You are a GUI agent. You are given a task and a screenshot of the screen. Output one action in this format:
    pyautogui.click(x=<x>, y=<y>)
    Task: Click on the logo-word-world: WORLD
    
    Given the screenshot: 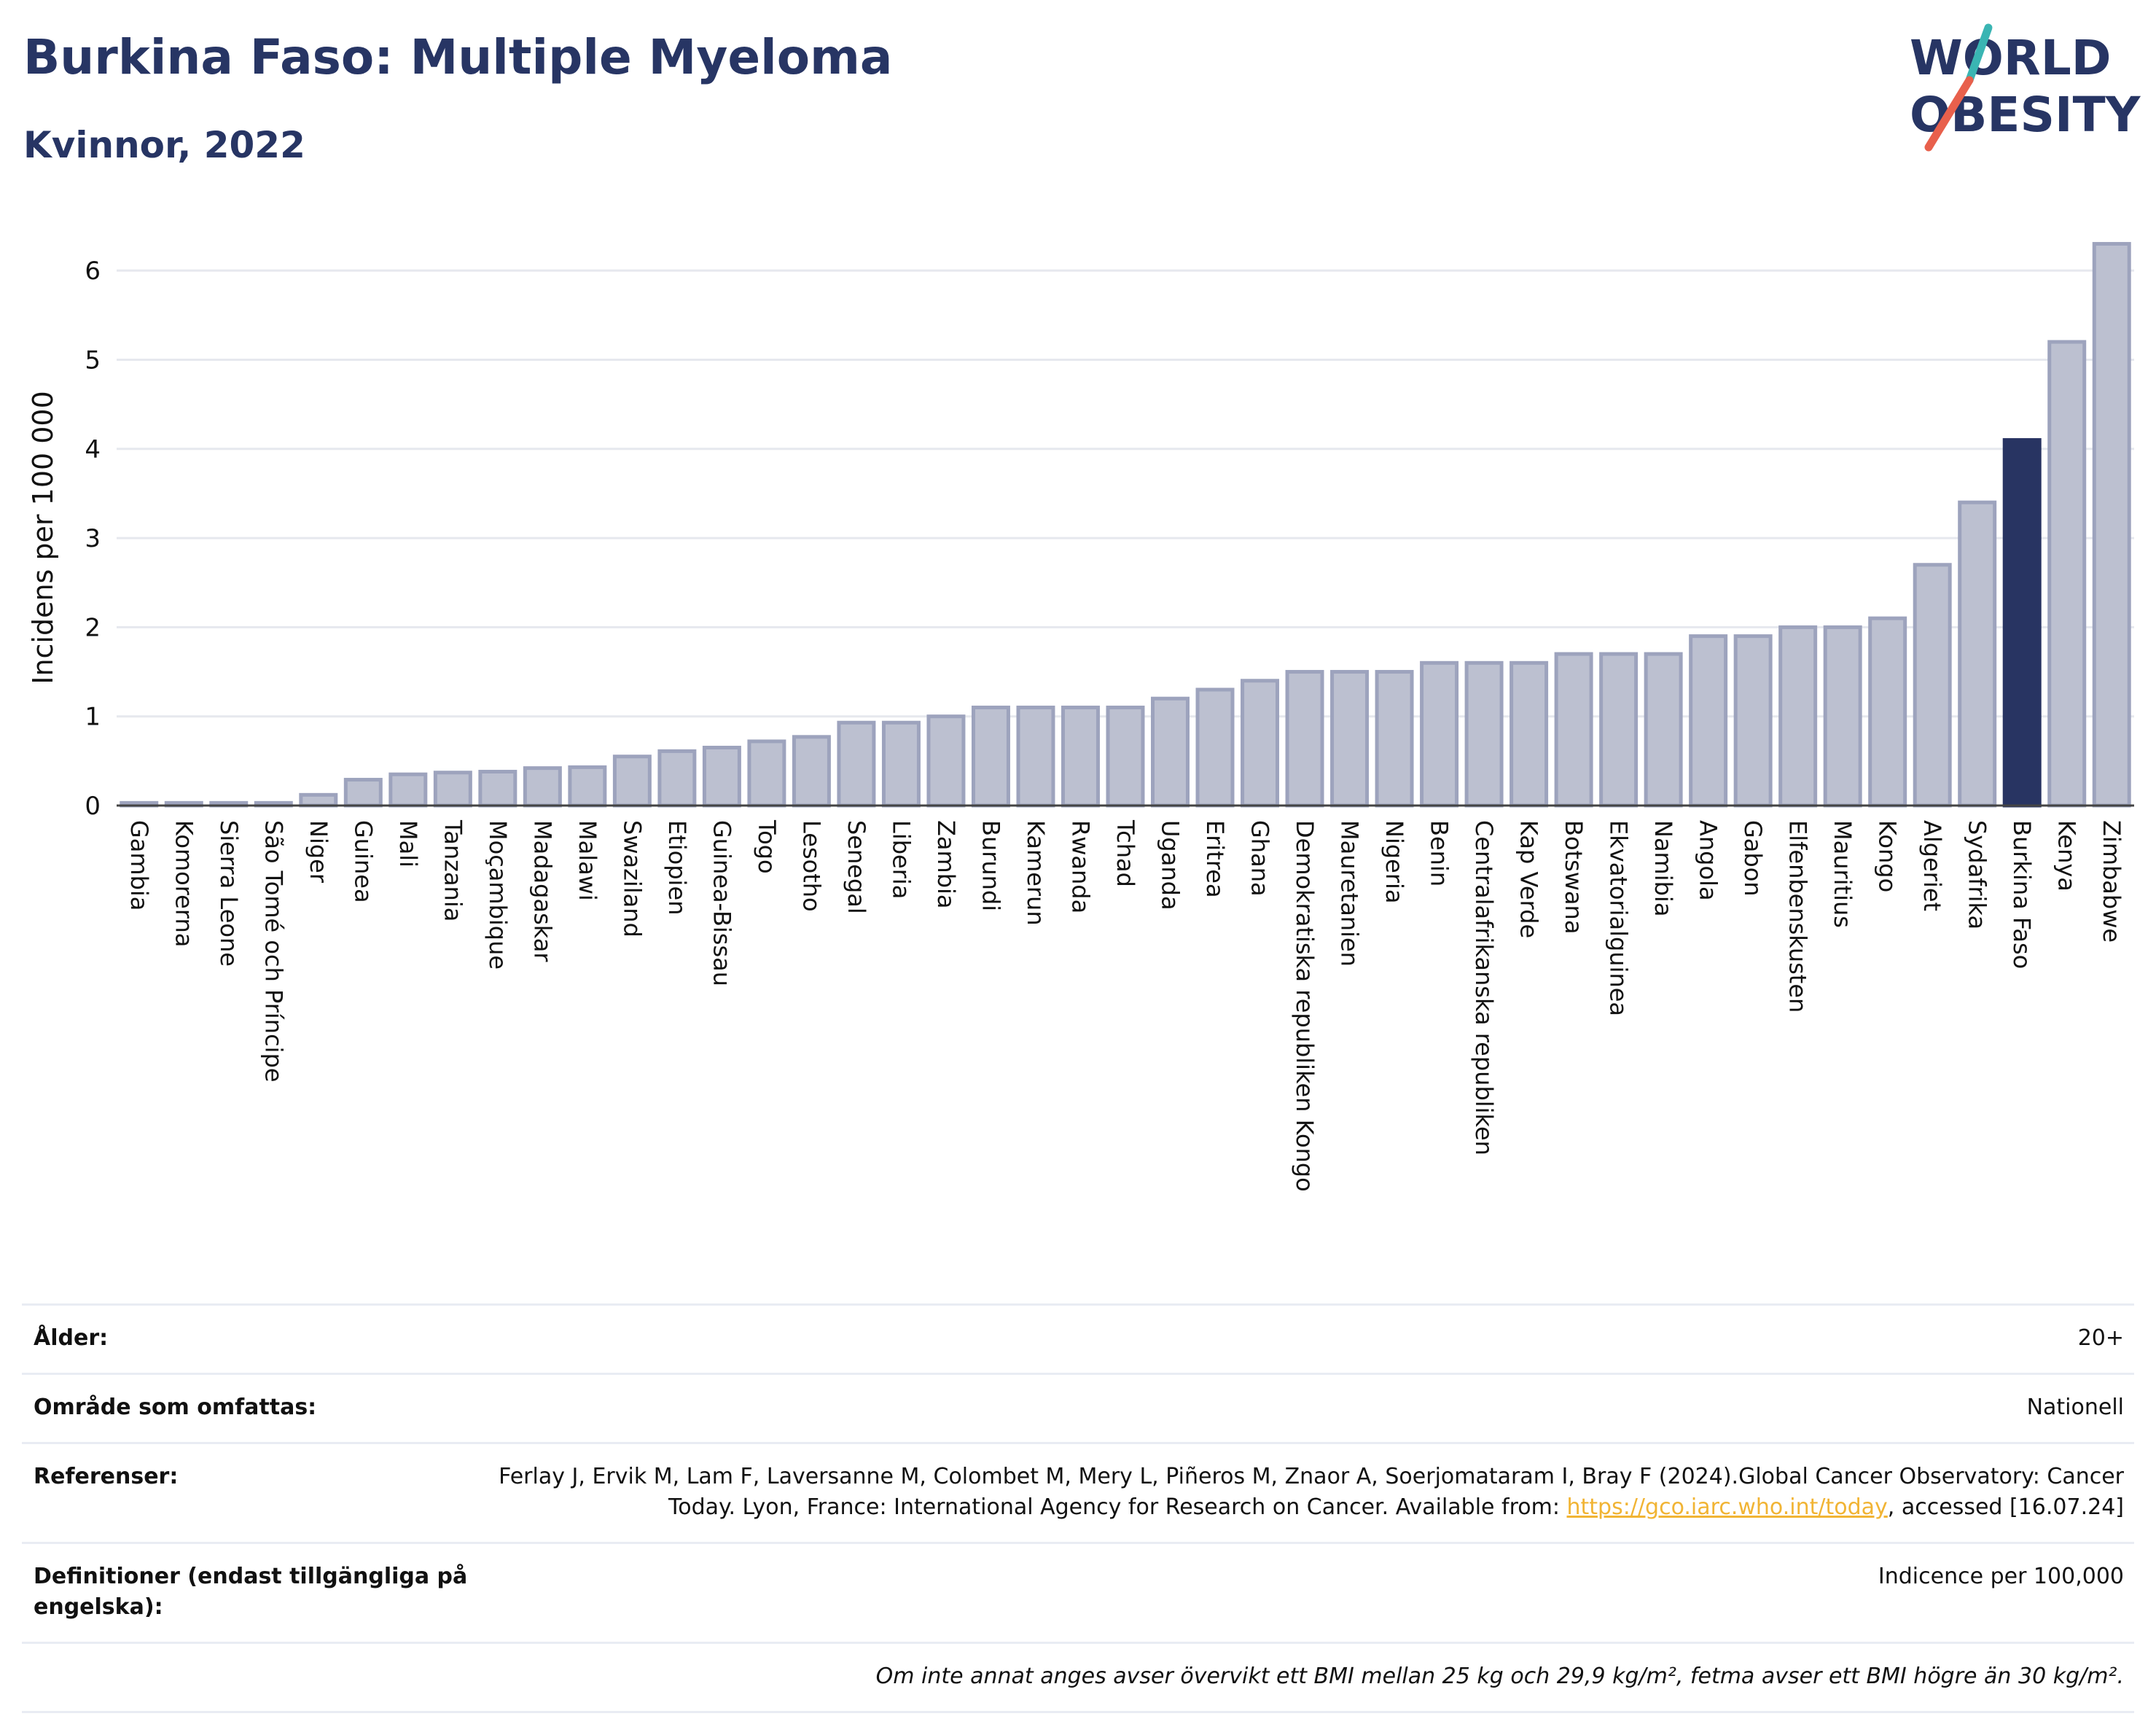 What is the action you would take?
    pyautogui.click(x=2011, y=58)
    